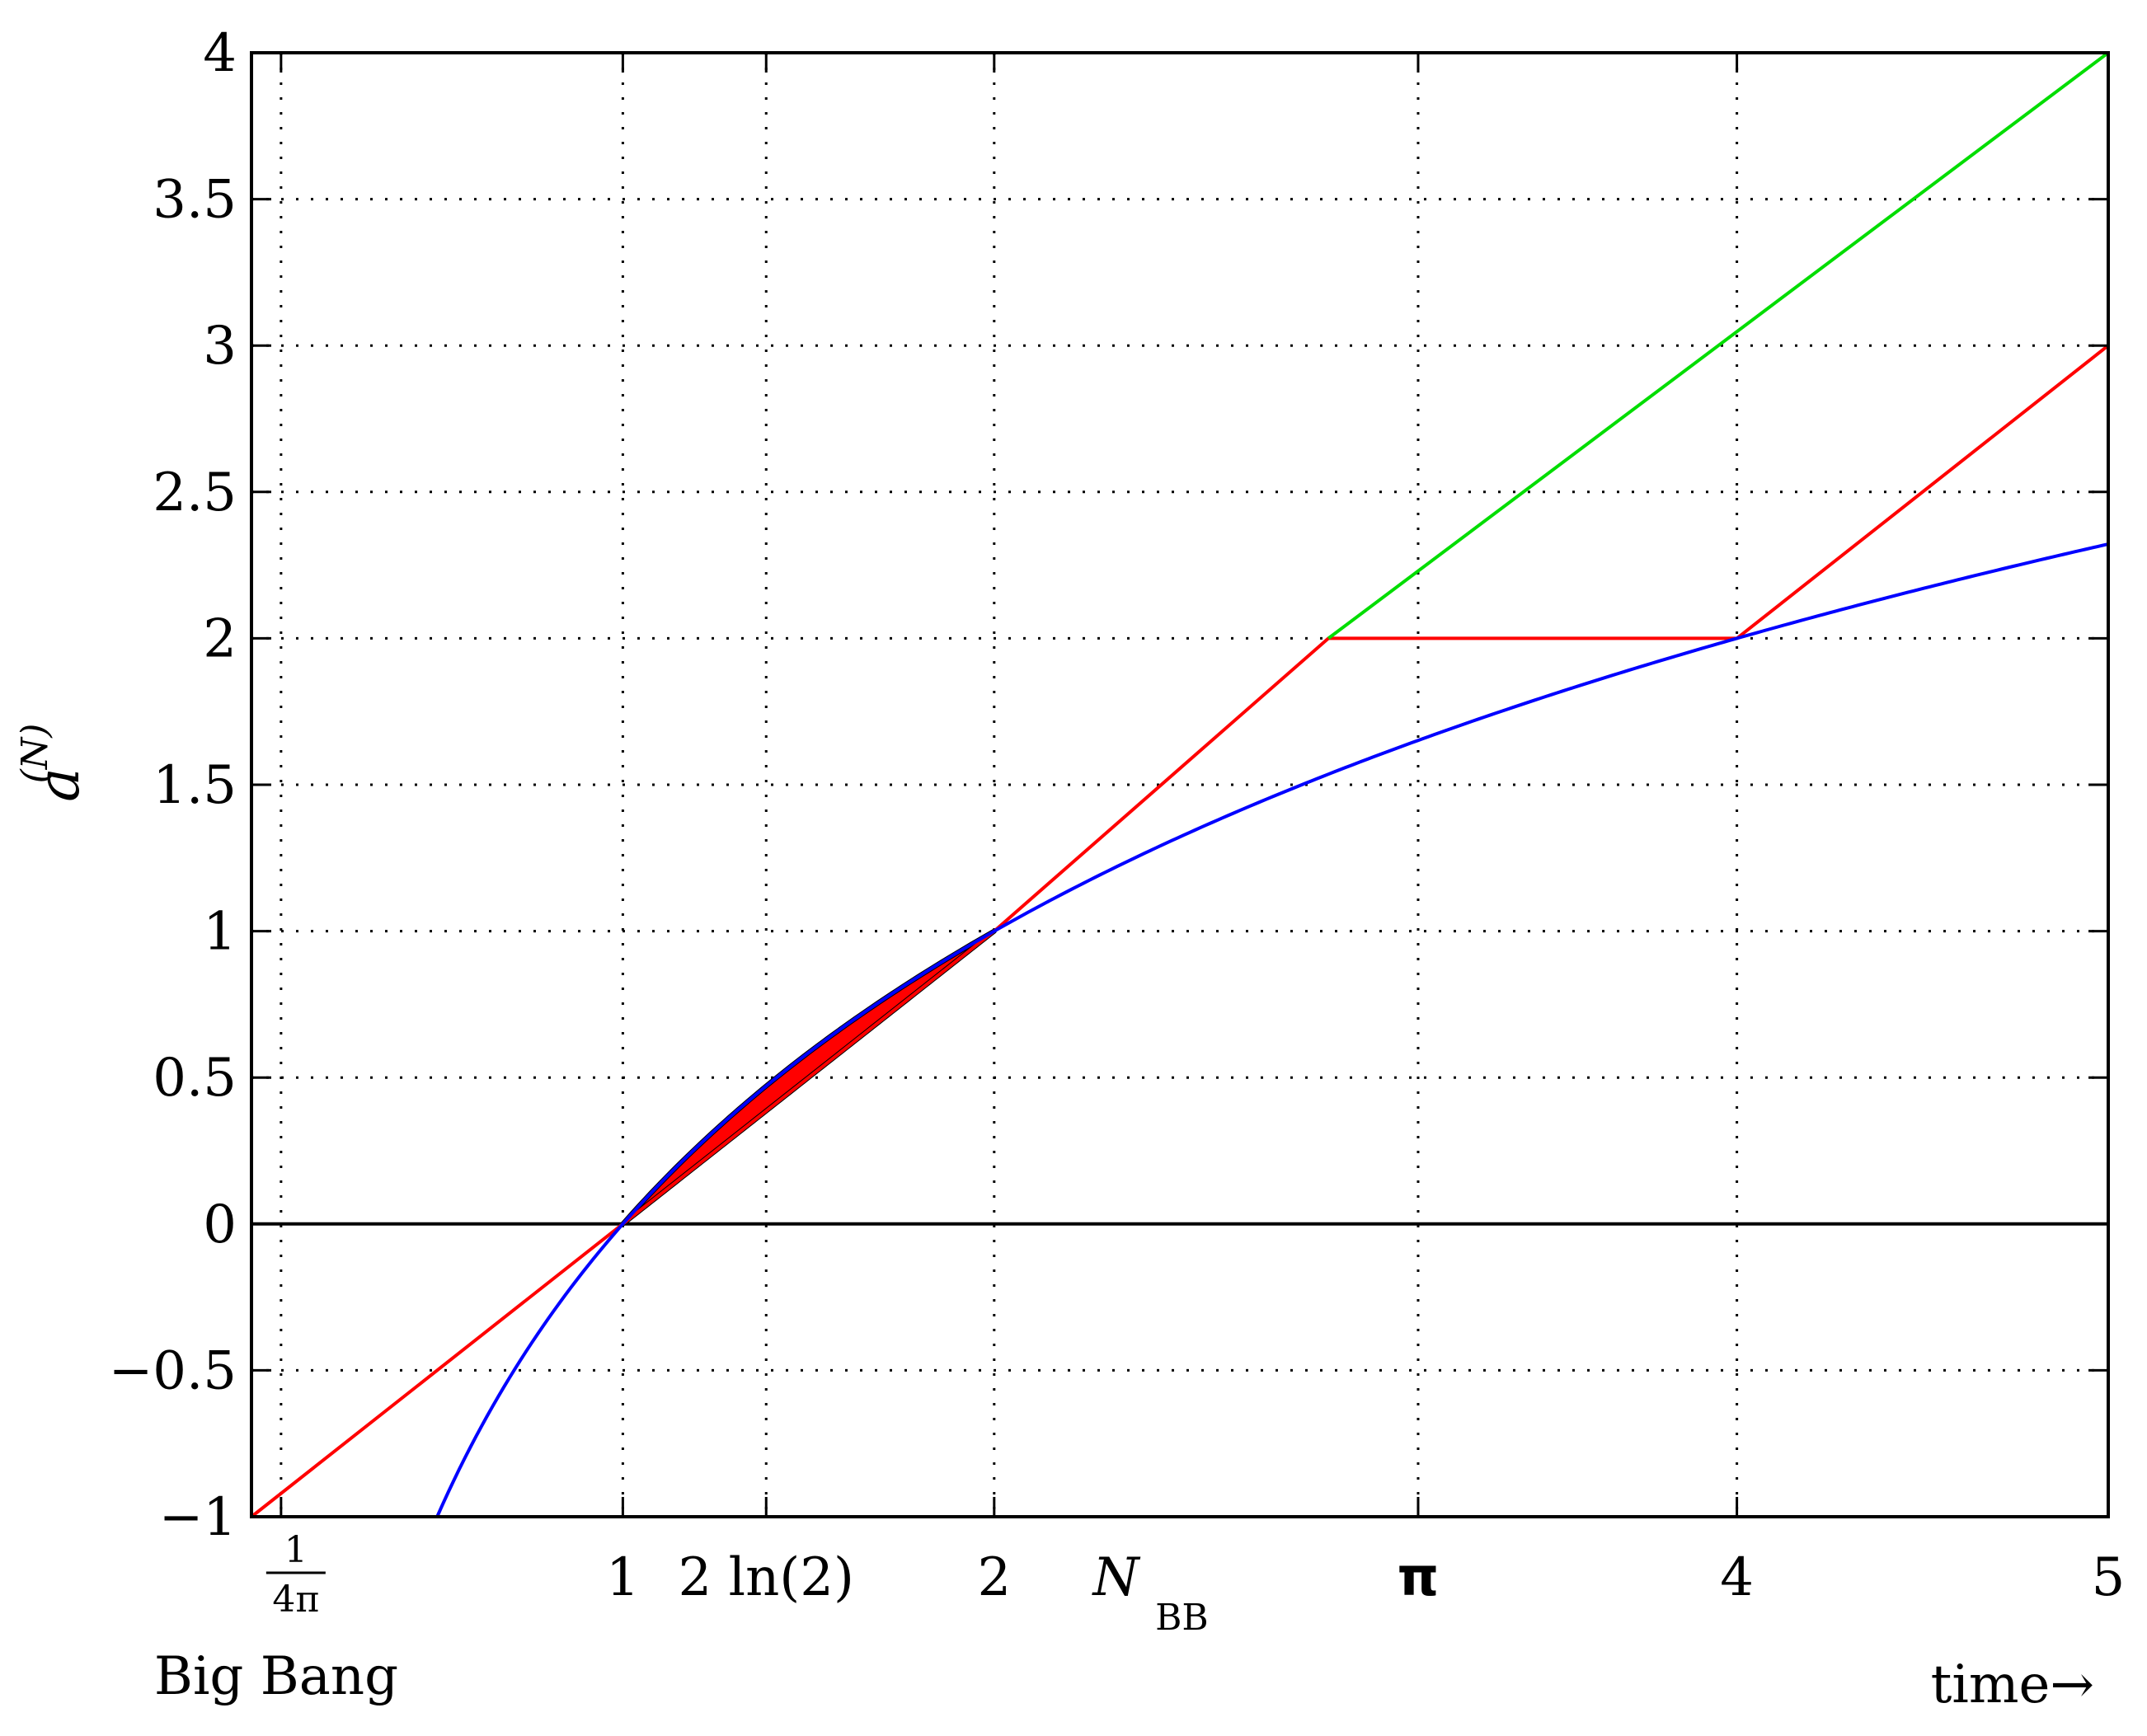  What do you see at coordinates (220, 1224) in the screenshot?
I see `y-tick-label: 0` at bounding box center [220, 1224].